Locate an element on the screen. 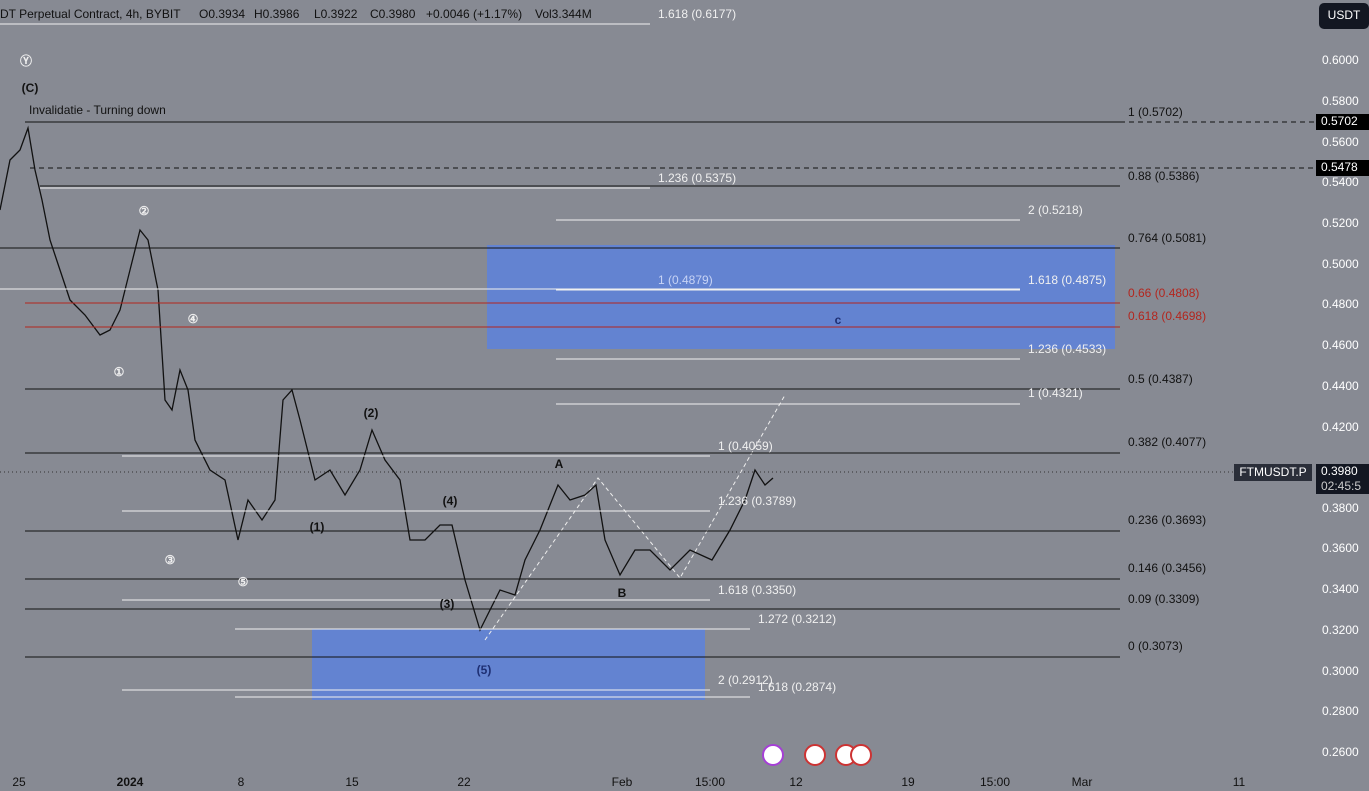  wave-label: (2) is located at coordinates (371, 413).